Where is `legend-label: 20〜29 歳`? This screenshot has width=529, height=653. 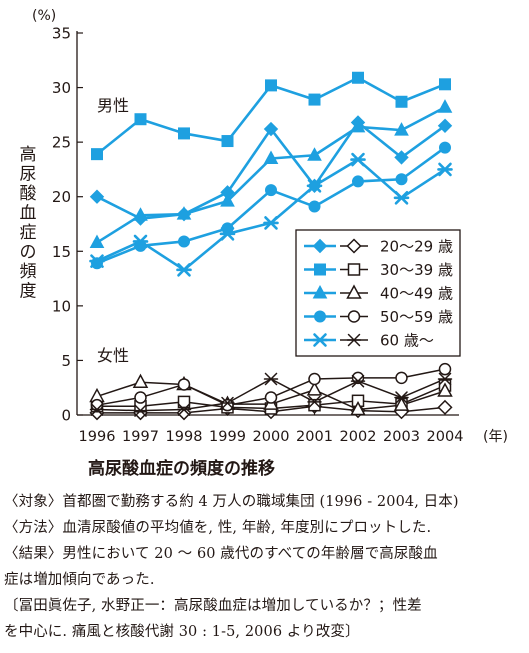 legend-label: 20〜29 歳 is located at coordinates (416, 247).